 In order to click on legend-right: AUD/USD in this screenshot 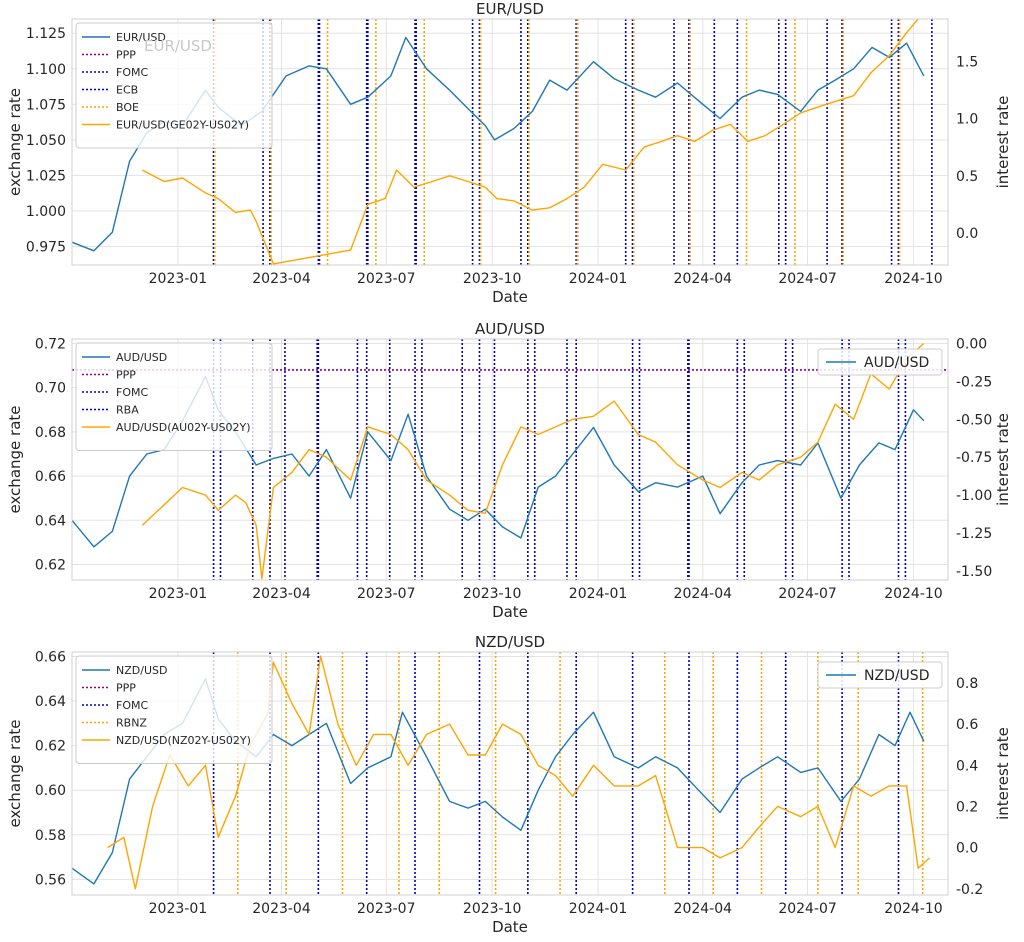, I will do `click(880, 362)`.